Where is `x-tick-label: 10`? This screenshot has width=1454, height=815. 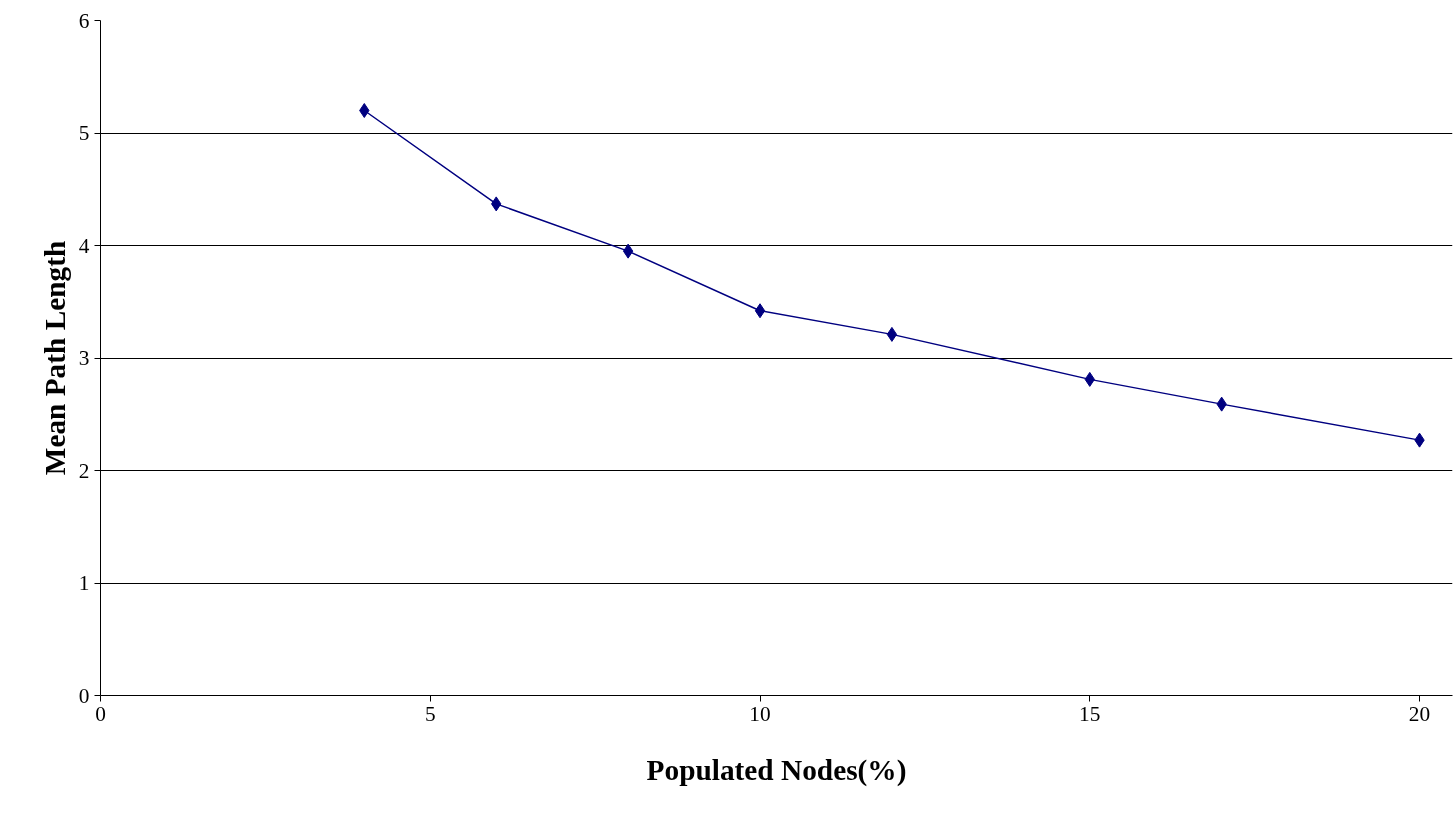 x-tick-label: 10 is located at coordinates (760, 713).